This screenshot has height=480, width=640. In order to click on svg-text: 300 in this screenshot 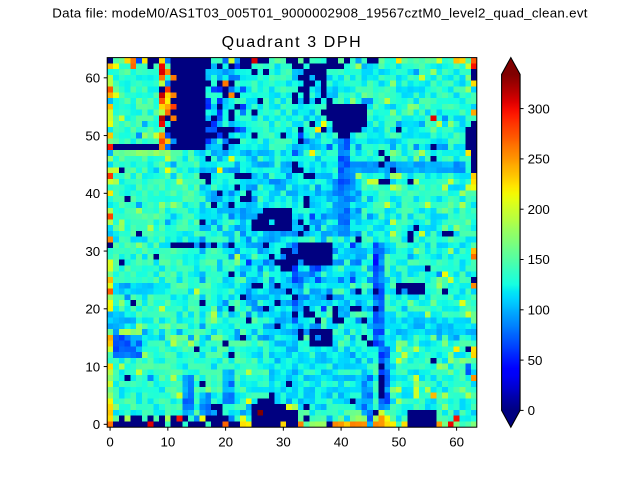, I will do `click(539, 108)`.